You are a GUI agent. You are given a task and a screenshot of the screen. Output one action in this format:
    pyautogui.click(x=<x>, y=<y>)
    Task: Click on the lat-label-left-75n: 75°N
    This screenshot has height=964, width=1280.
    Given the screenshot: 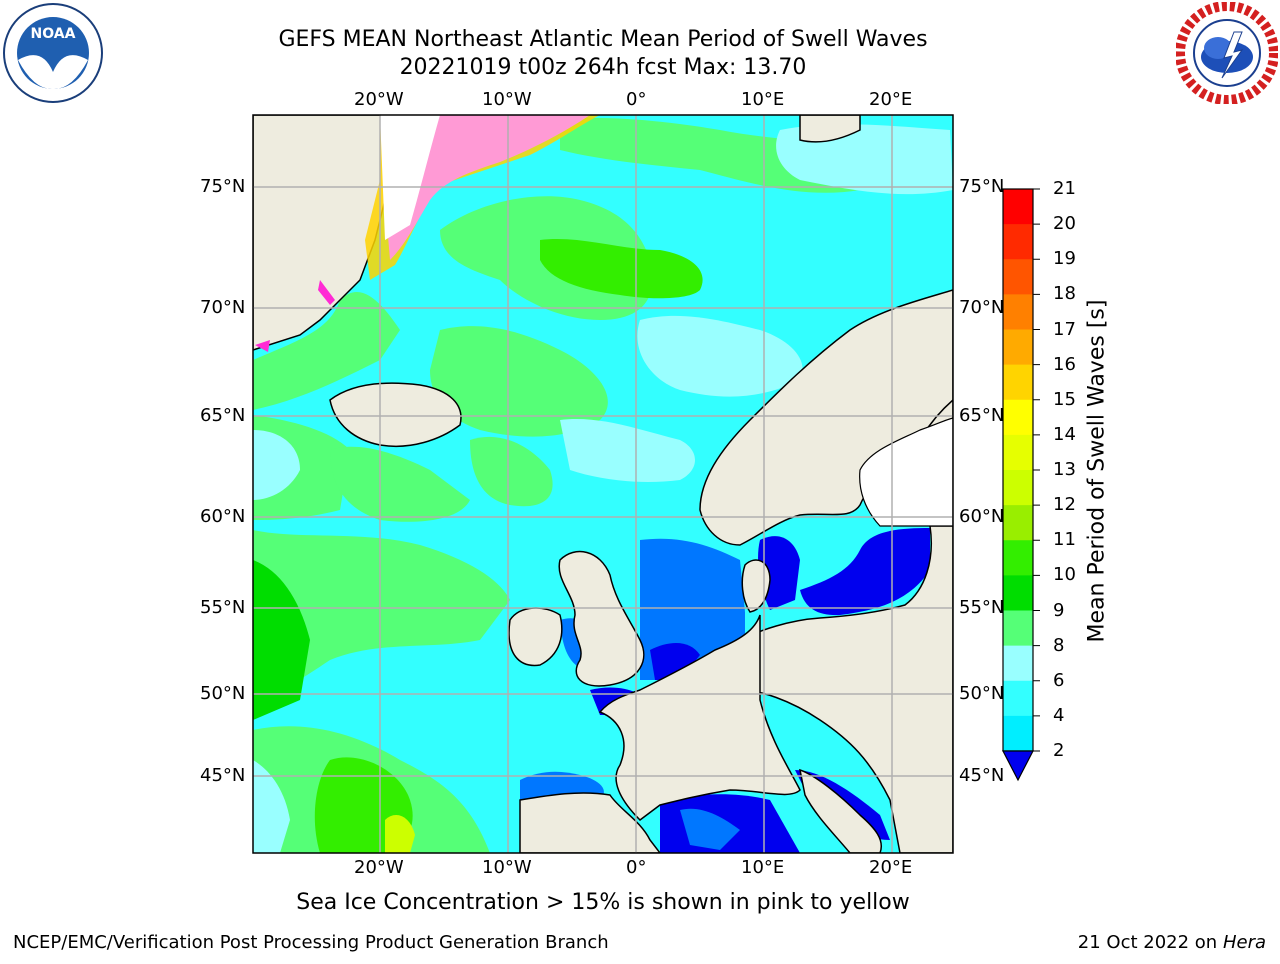 What is the action you would take?
    pyautogui.click(x=223, y=186)
    